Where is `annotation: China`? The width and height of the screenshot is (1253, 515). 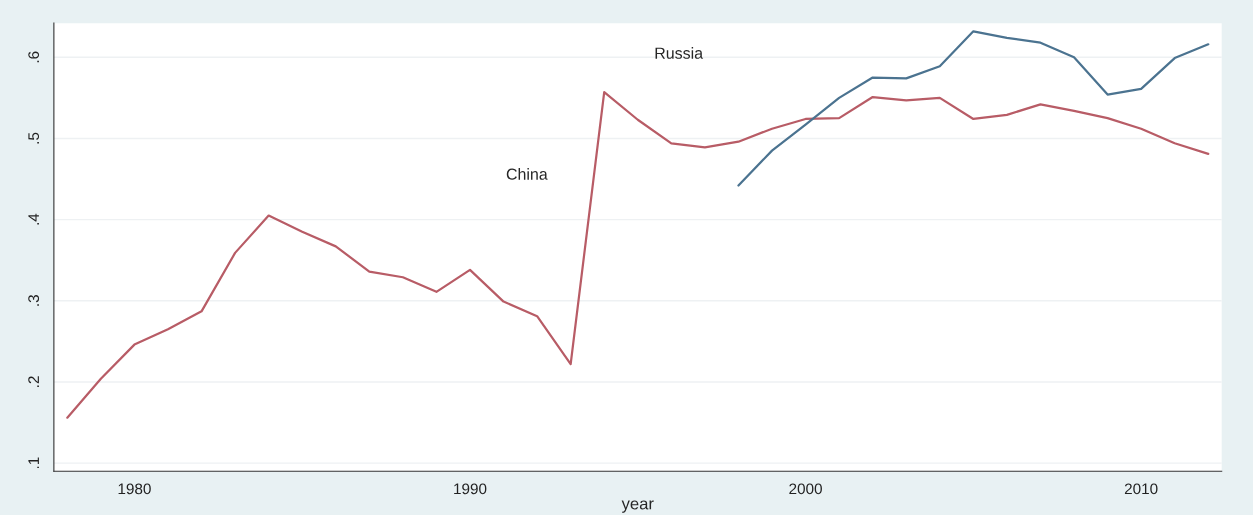 annotation: China is located at coordinates (527, 174).